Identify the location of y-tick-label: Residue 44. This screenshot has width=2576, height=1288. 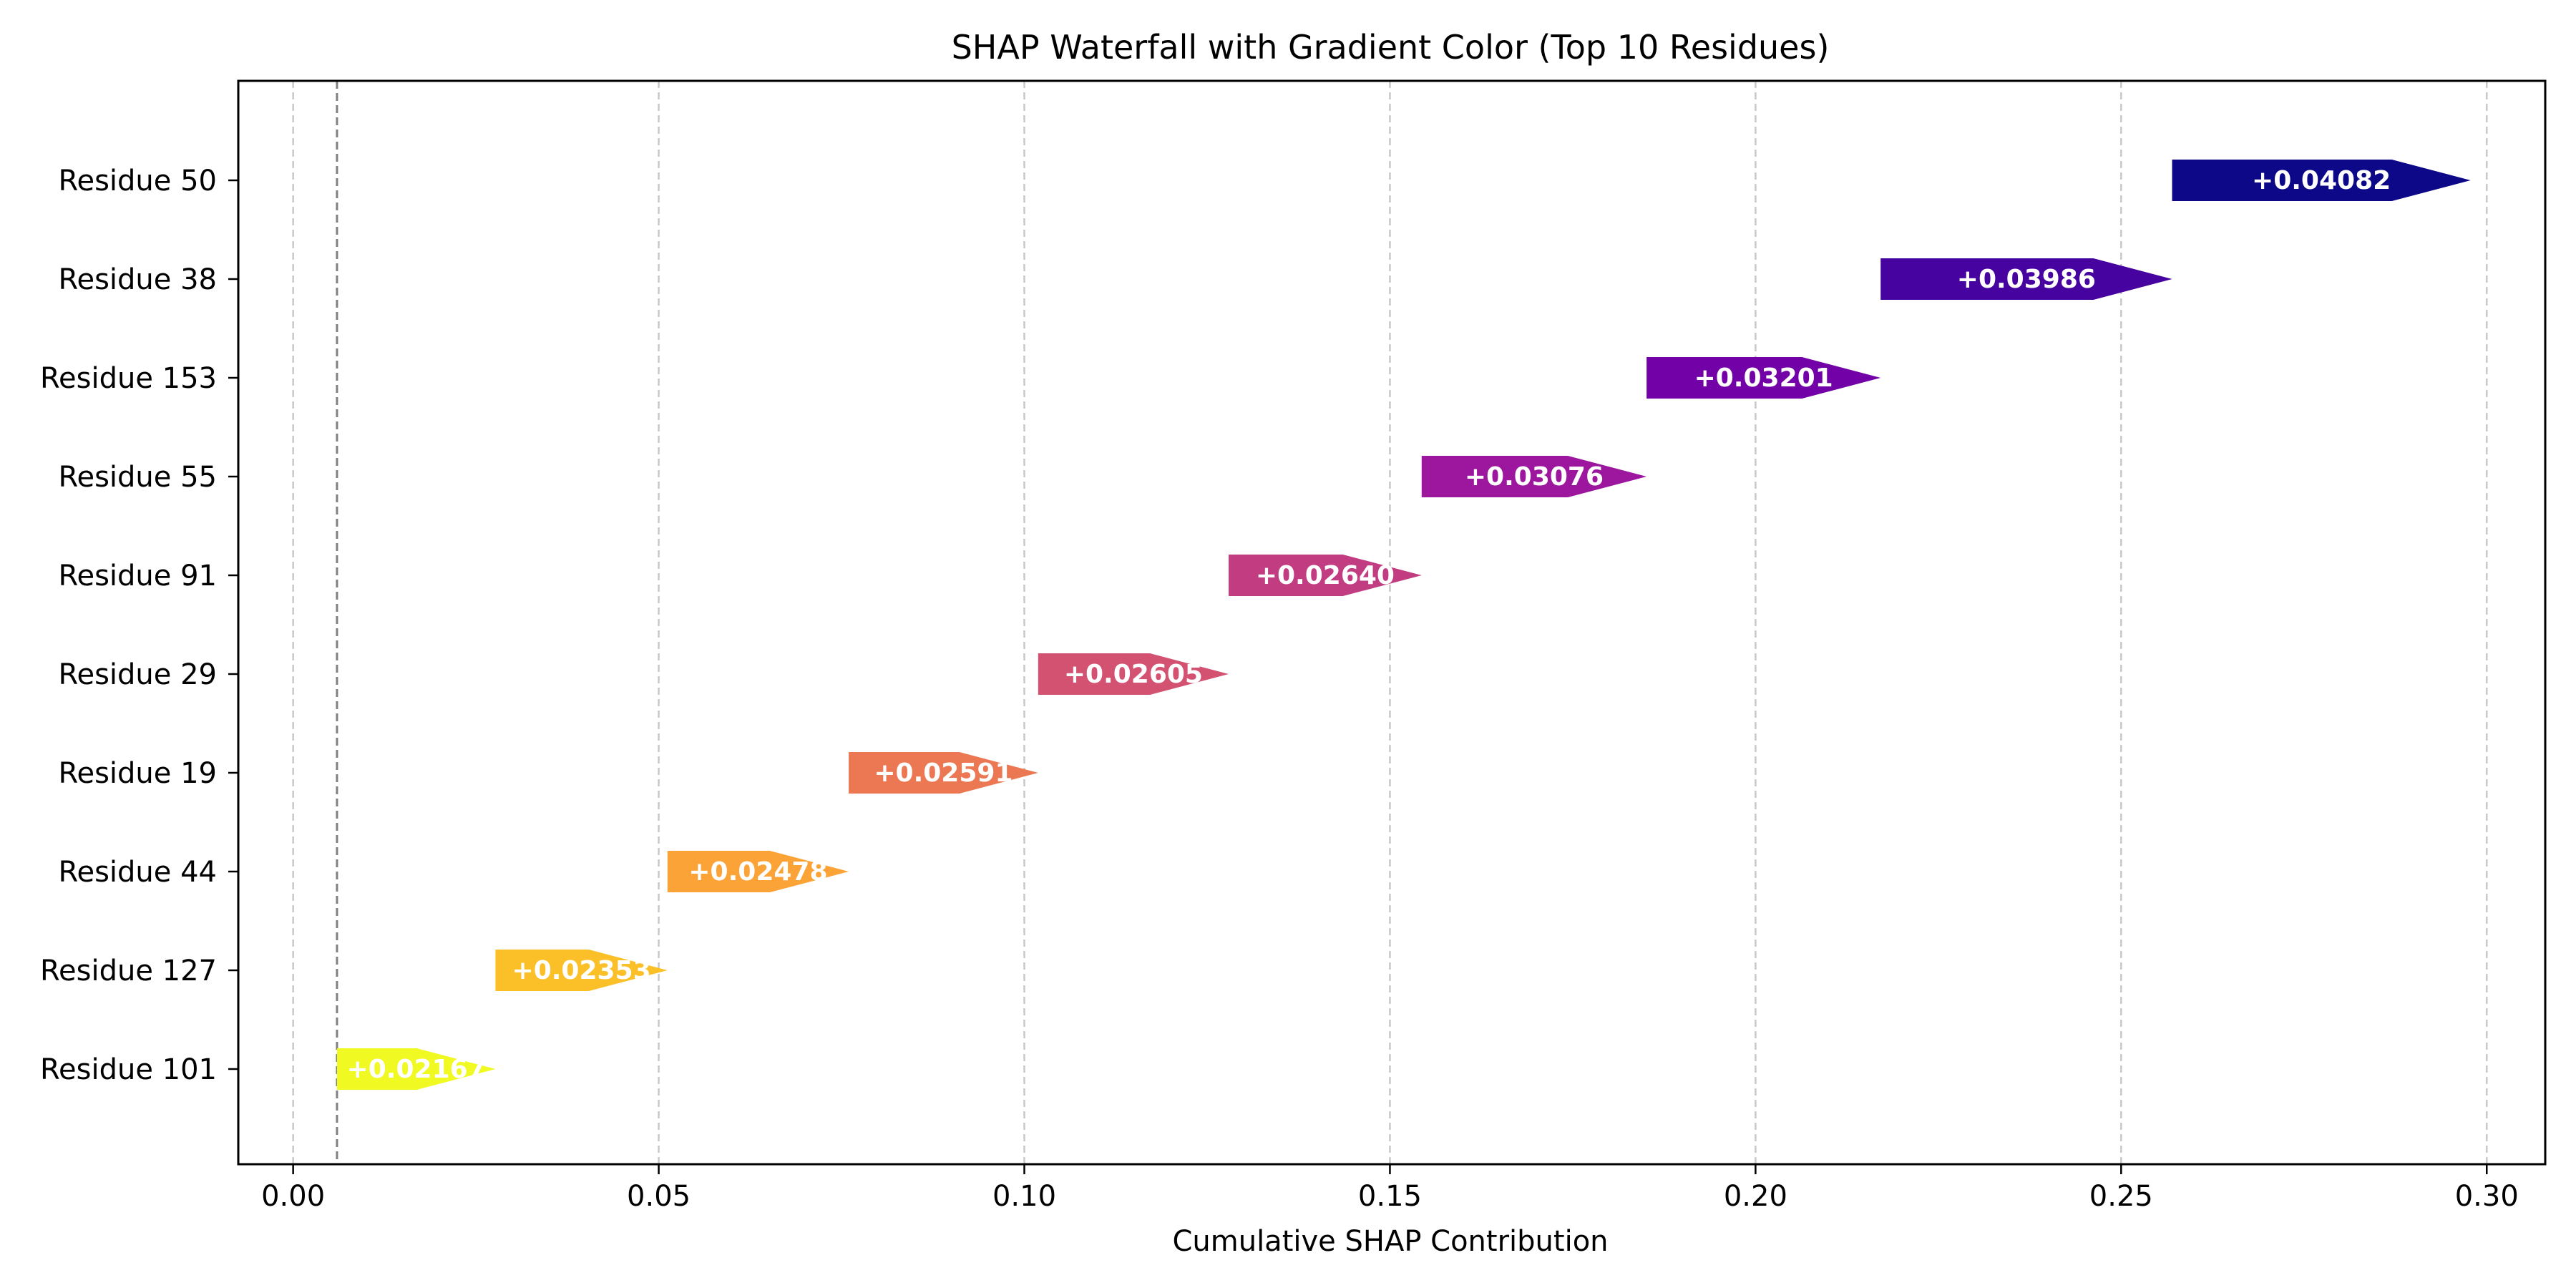
(137, 872).